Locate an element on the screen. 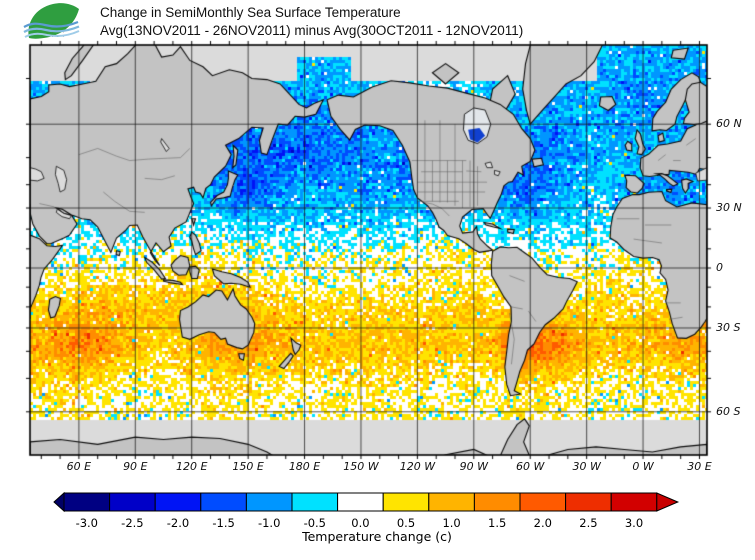 The image size is (755, 560). colorbar-tick-label: -2.0 is located at coordinates (178, 523).